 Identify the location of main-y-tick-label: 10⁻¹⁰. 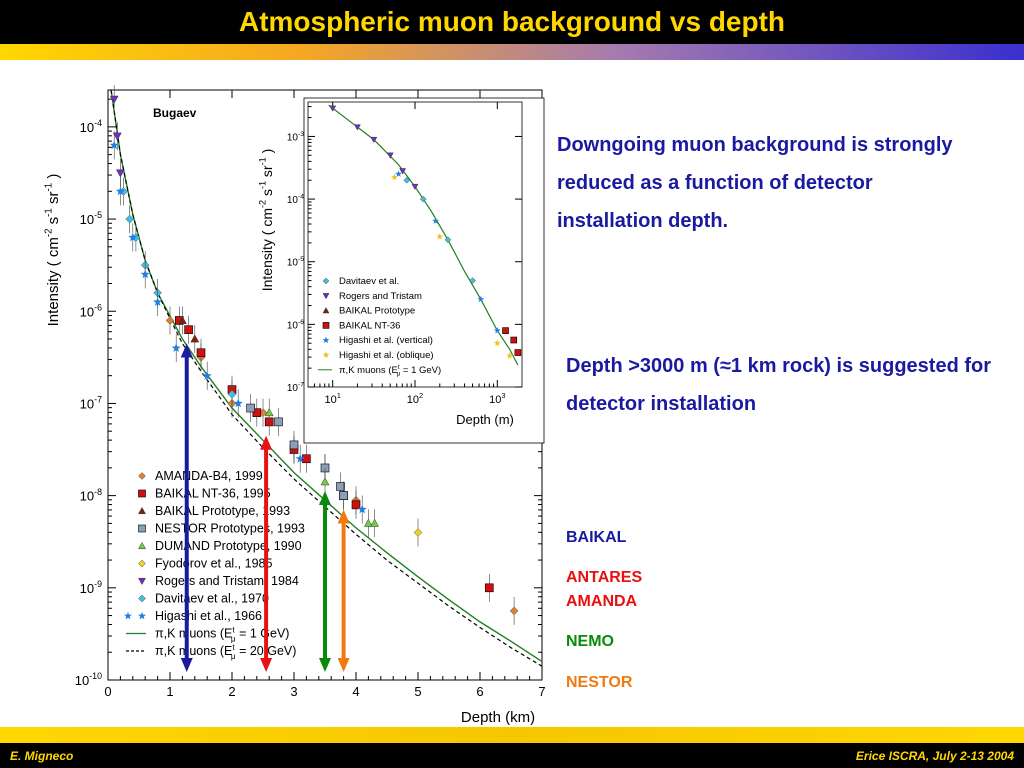
(88, 679).